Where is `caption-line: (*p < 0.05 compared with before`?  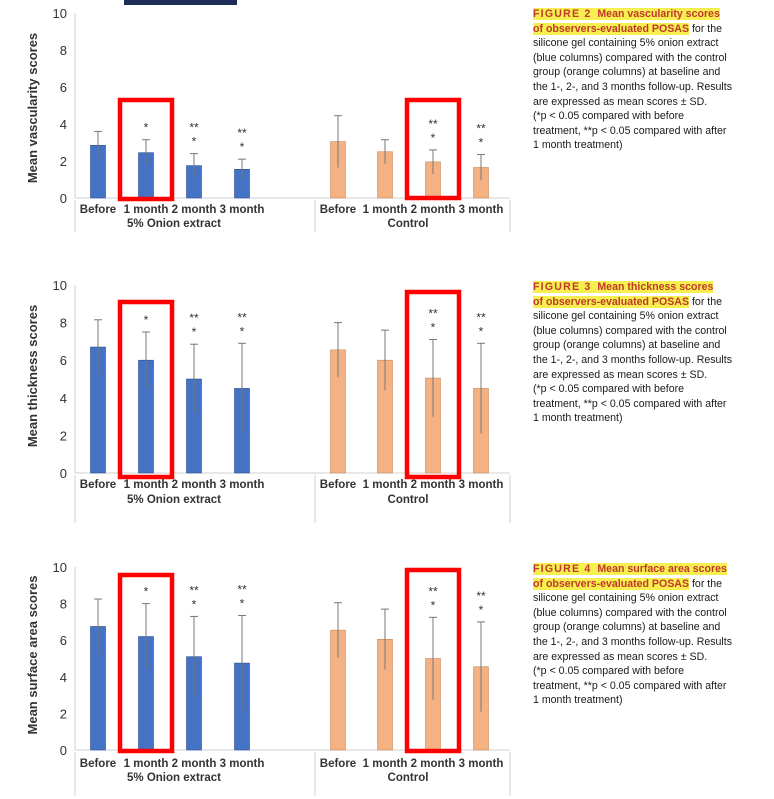 caption-line: (*p < 0.05 compared with before is located at coordinates (609, 389).